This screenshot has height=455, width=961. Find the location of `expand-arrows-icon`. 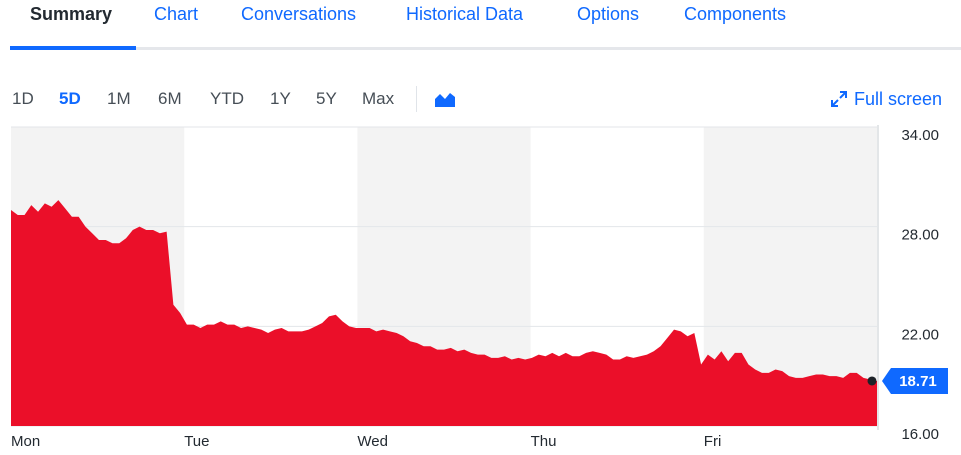

expand-arrows-icon is located at coordinates (839, 99).